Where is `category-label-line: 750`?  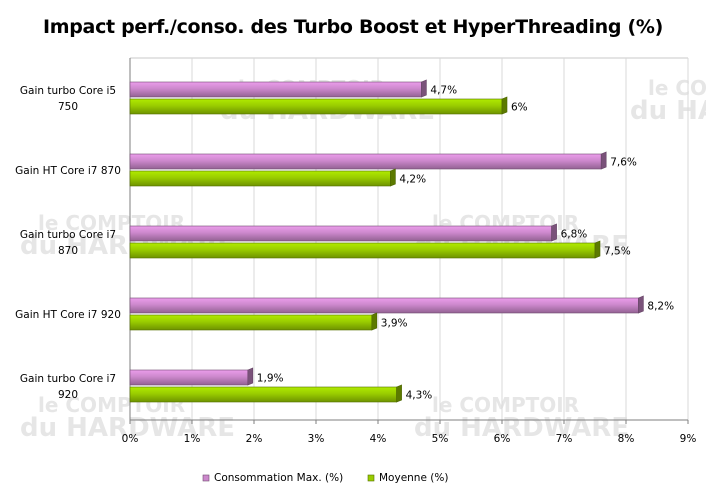
category-label-line: 750 is located at coordinates (68, 107).